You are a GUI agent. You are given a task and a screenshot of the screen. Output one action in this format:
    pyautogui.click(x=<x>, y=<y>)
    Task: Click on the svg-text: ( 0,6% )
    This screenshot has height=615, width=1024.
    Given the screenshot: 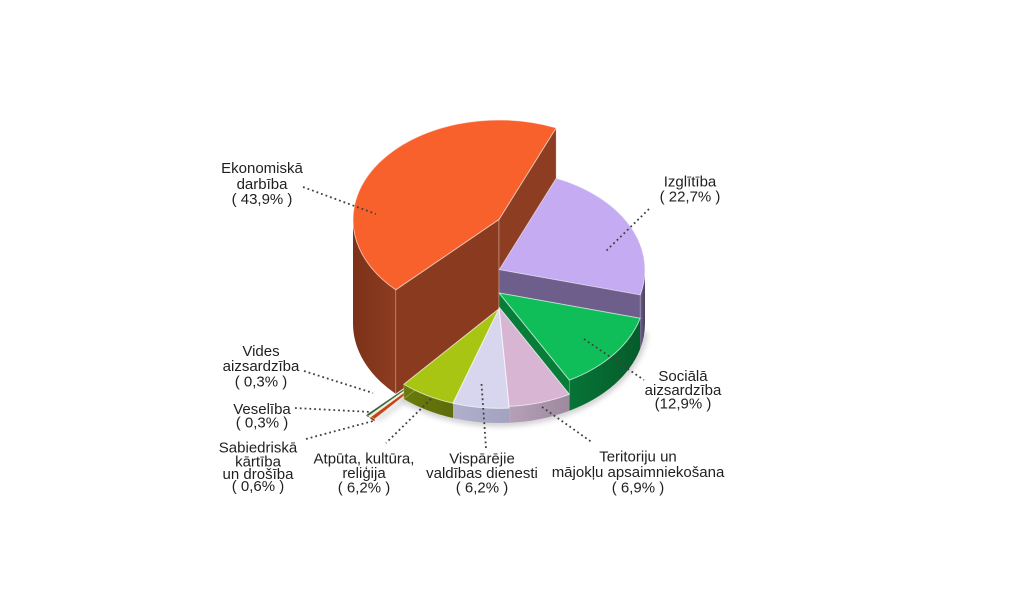 What is the action you would take?
    pyautogui.click(x=258, y=486)
    